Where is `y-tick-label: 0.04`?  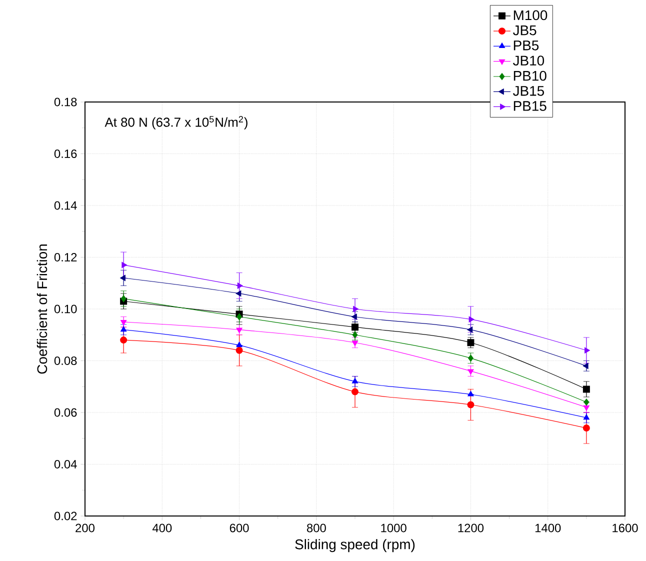 y-tick-label: 0.04 is located at coordinates (65, 464).